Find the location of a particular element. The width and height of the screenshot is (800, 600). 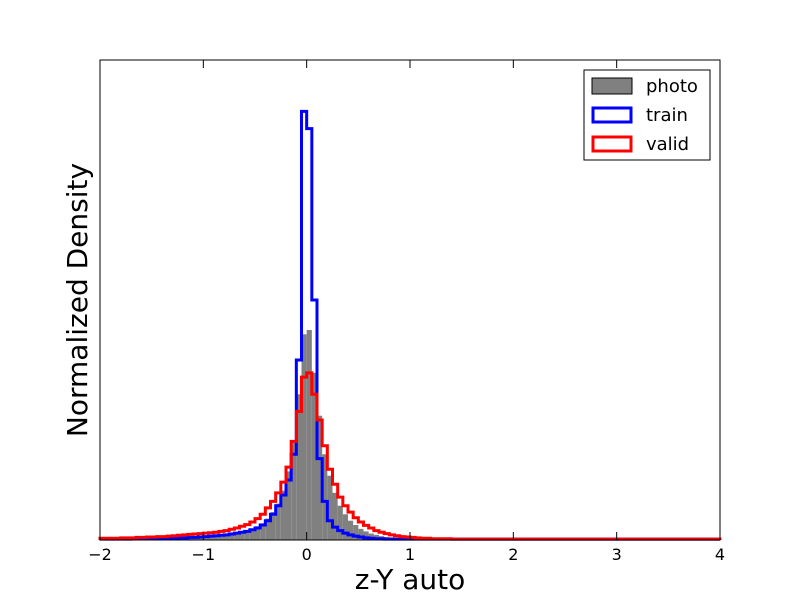

legend-label-photo: photo is located at coordinates (672, 86).